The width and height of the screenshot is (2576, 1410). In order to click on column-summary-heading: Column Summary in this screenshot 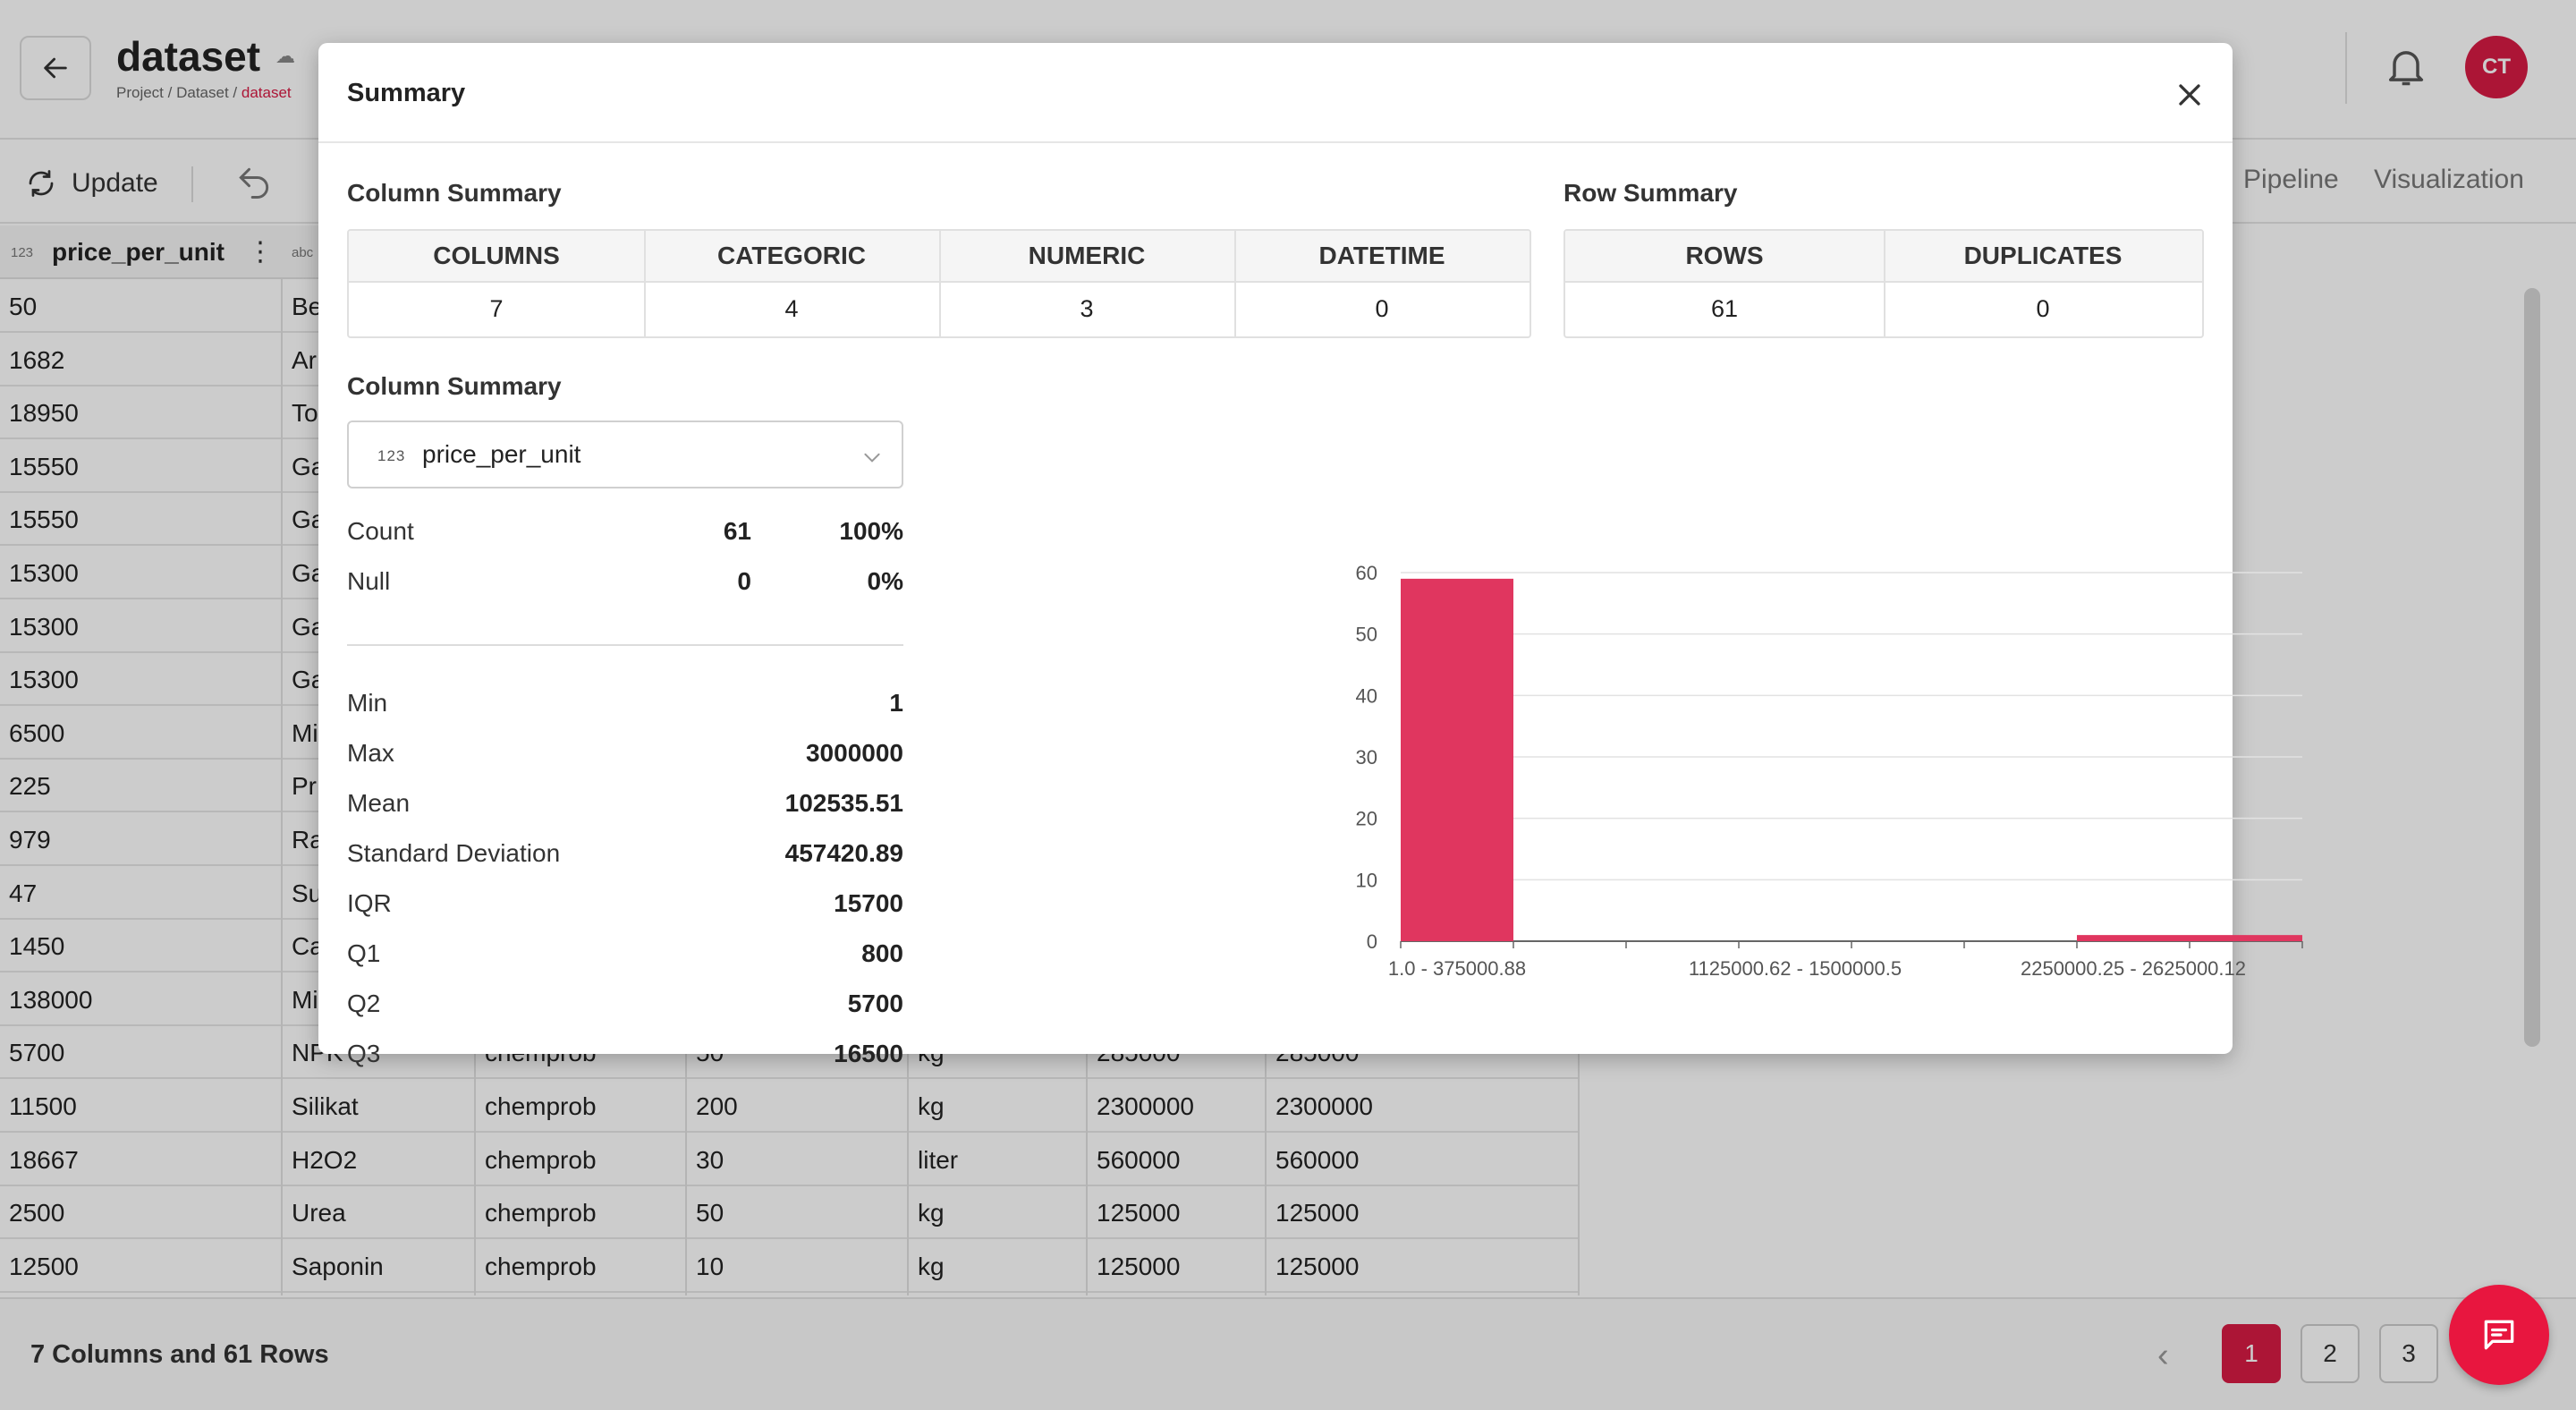, I will do `click(454, 193)`.